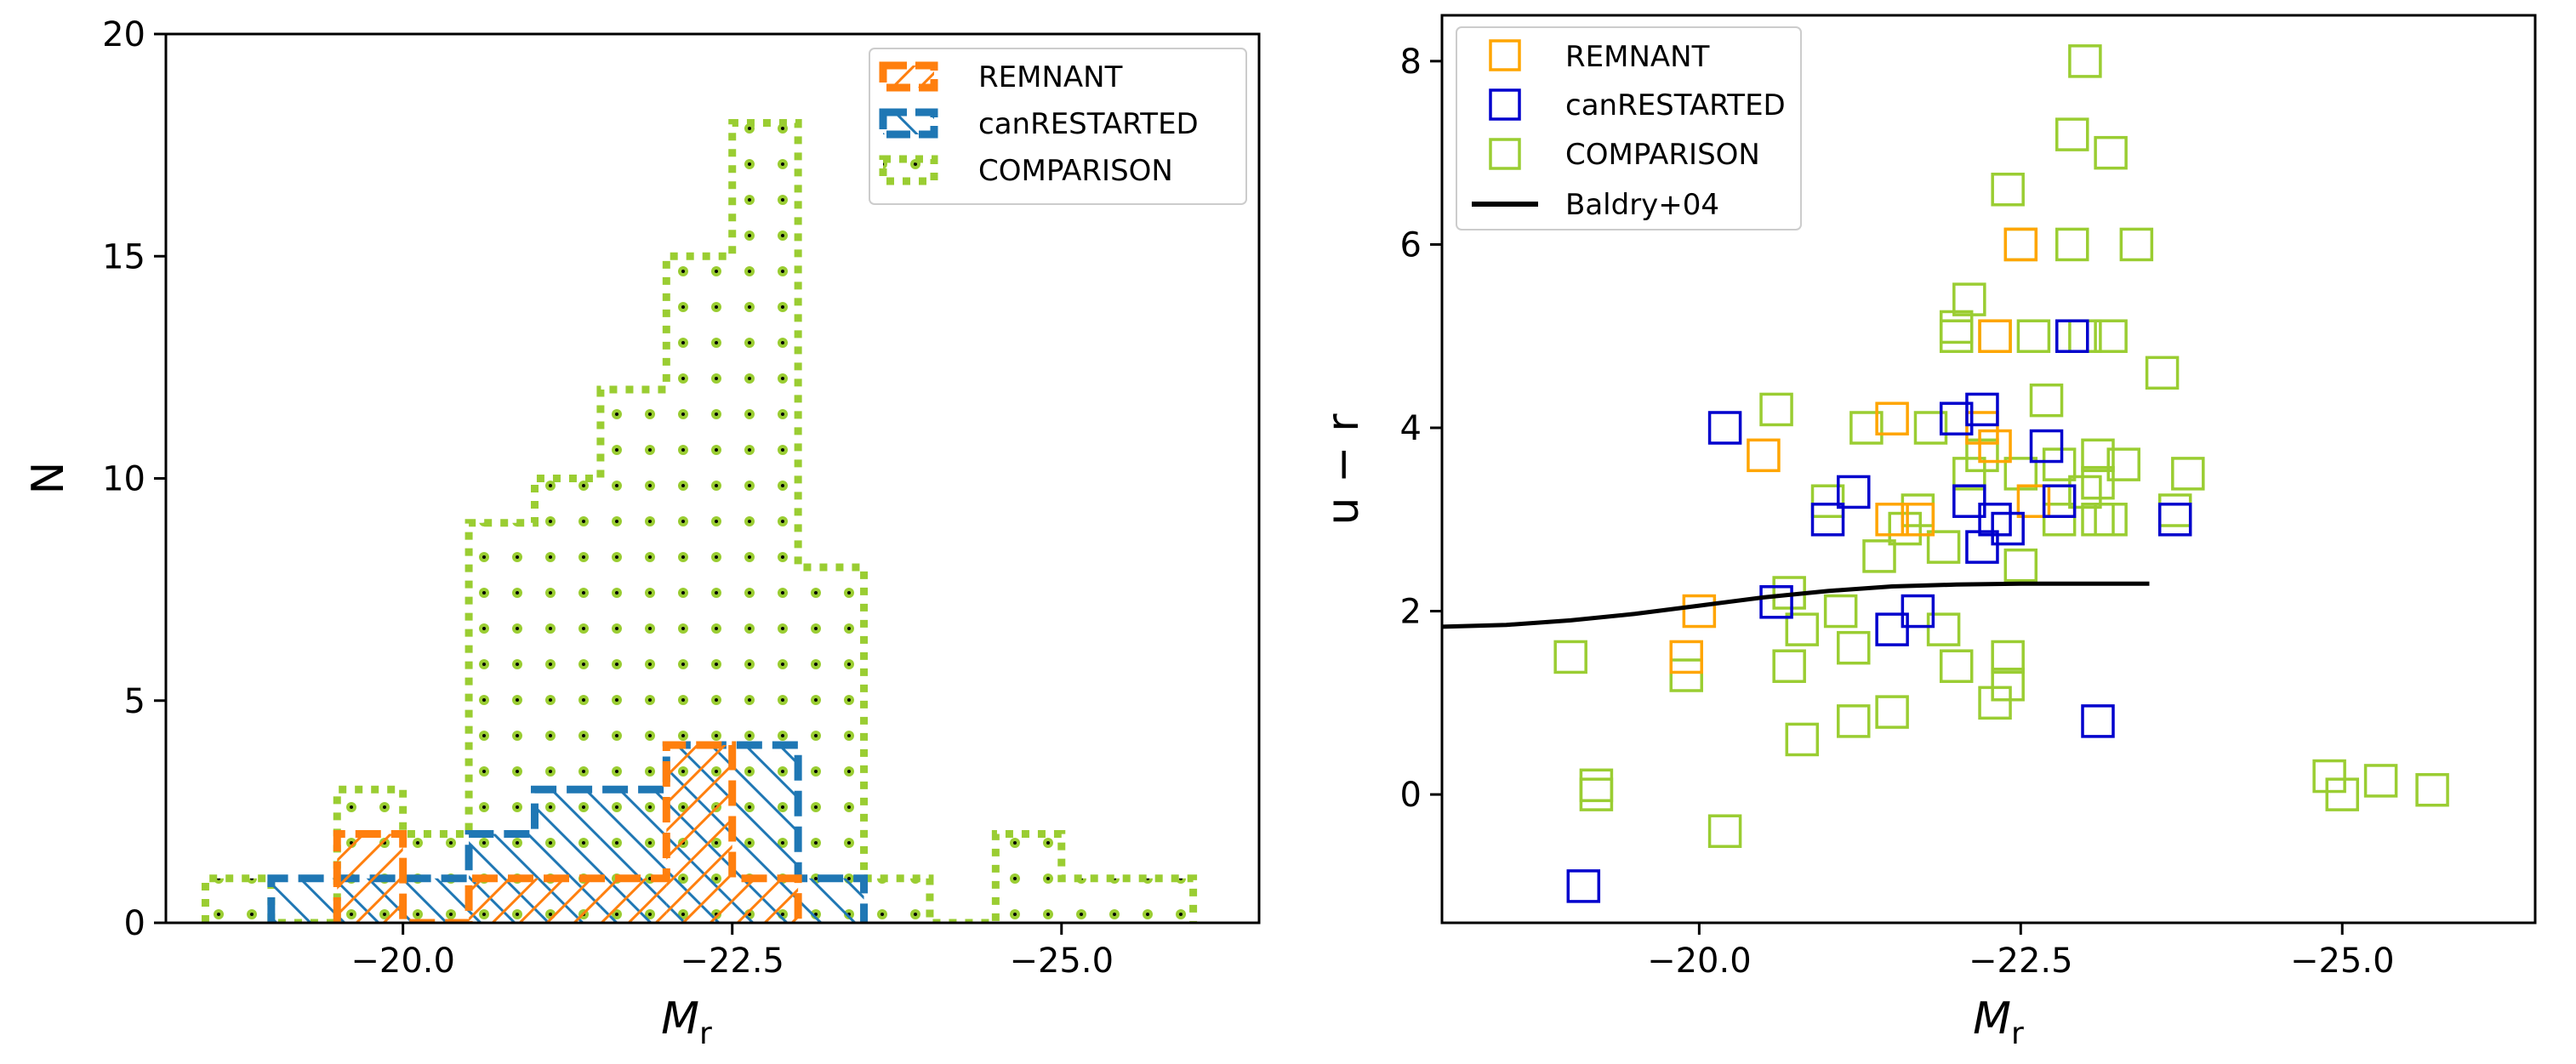  I want to click on histogram-legend: REMNANT canRESTARTED COMPARISON, so click(1058, 126).